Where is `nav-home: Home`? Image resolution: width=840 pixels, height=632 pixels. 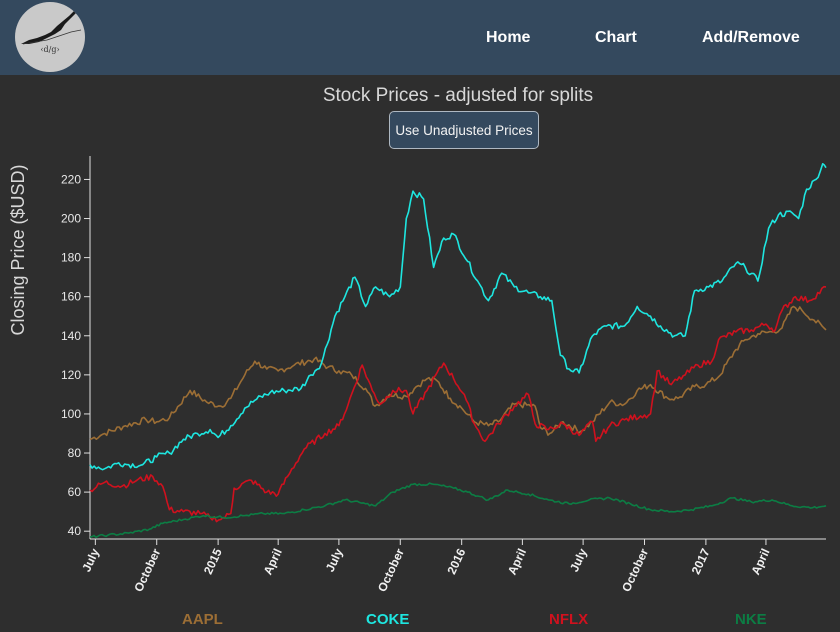
nav-home: Home is located at coordinates (508, 37).